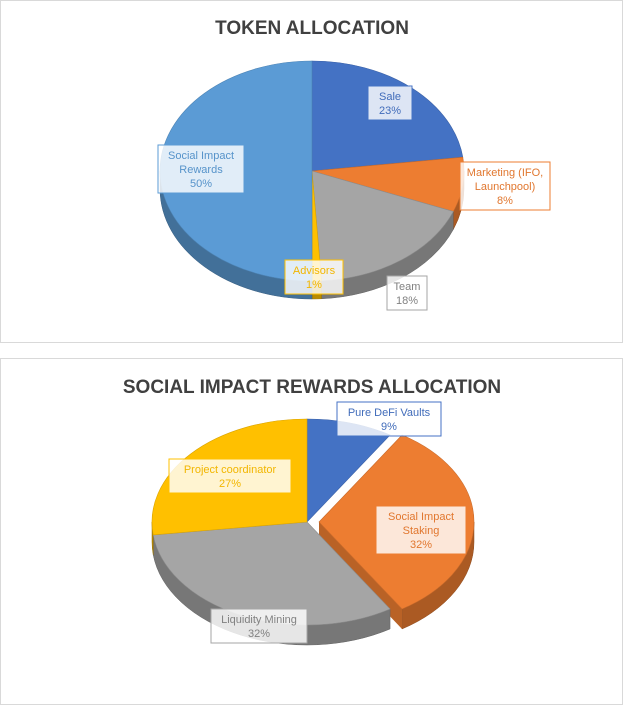 The height and width of the screenshot is (706, 623). I want to click on label-text-social-impact-rewards: Rewards, so click(201, 170).